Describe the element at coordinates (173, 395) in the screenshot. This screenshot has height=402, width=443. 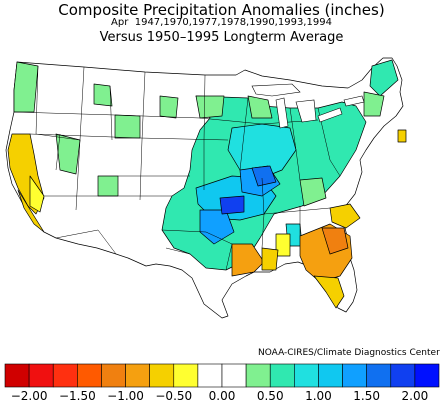
I see `legend-tick-label: −0.50` at that location.